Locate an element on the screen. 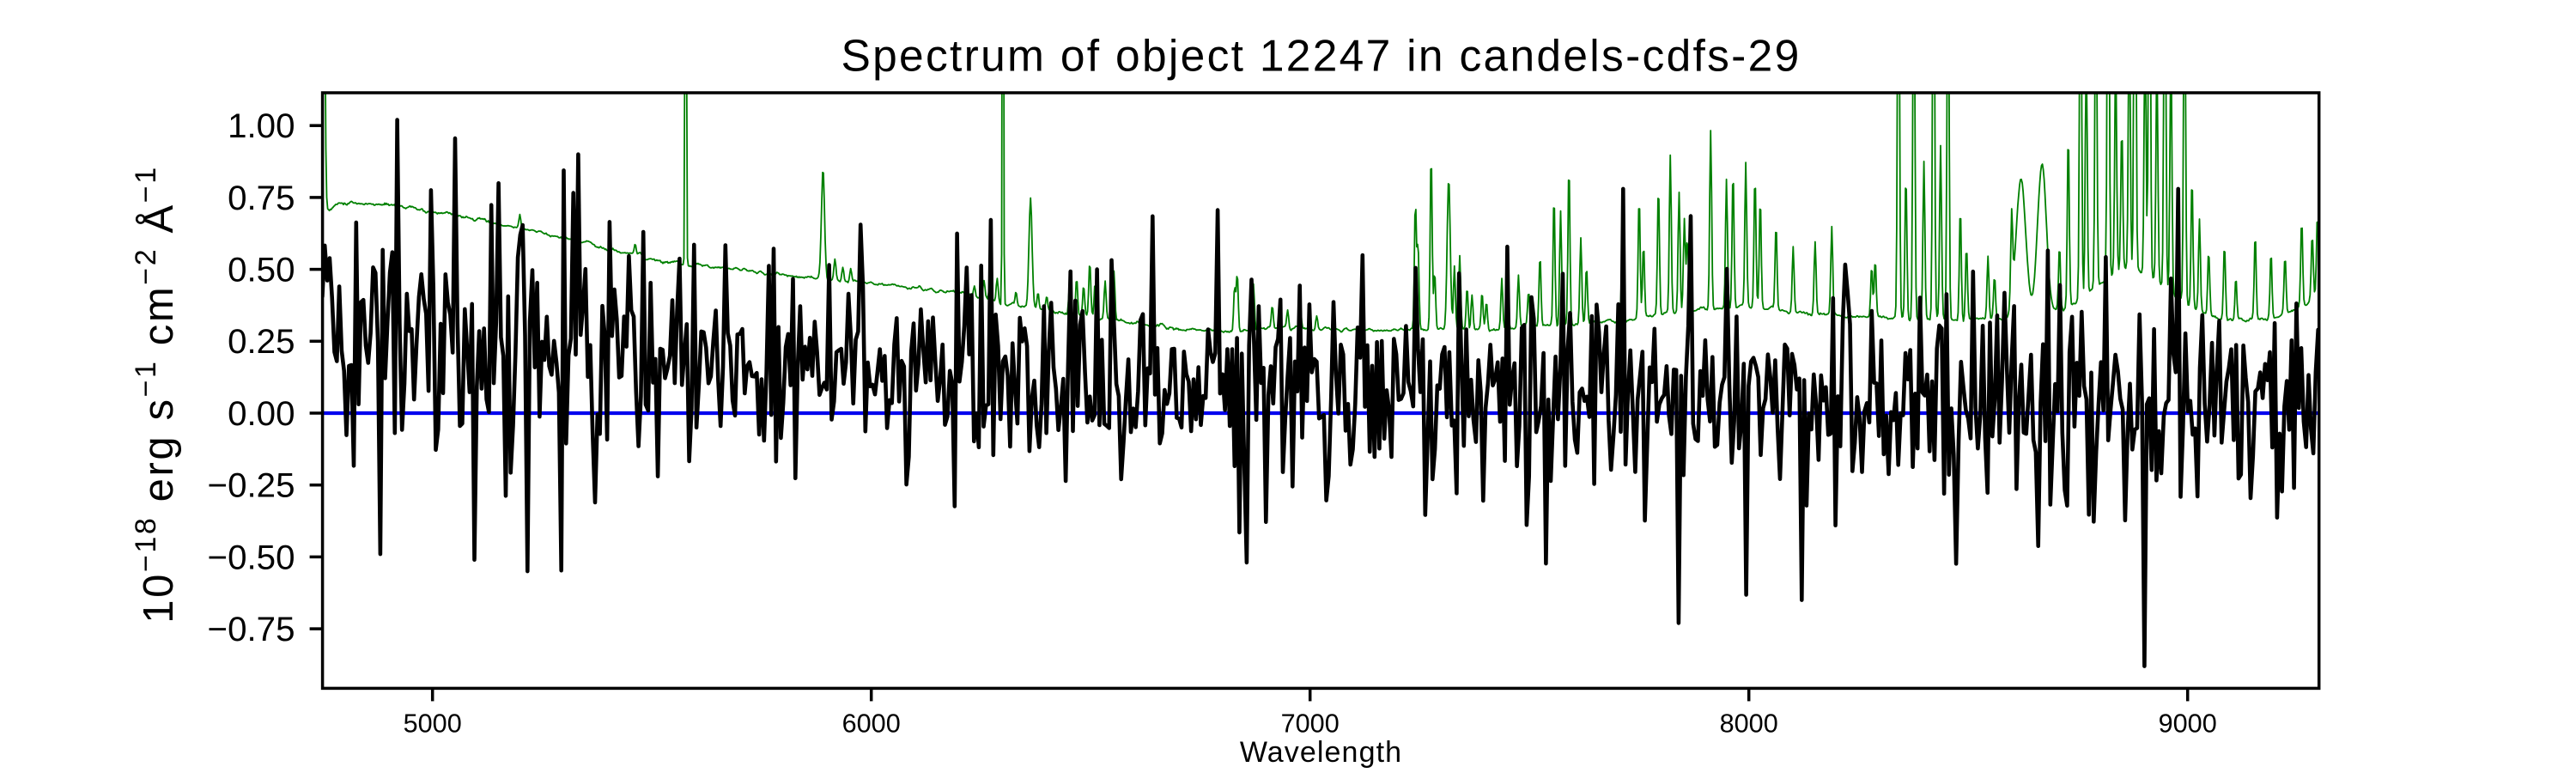  svg-text: 5000 is located at coordinates (433, 723).